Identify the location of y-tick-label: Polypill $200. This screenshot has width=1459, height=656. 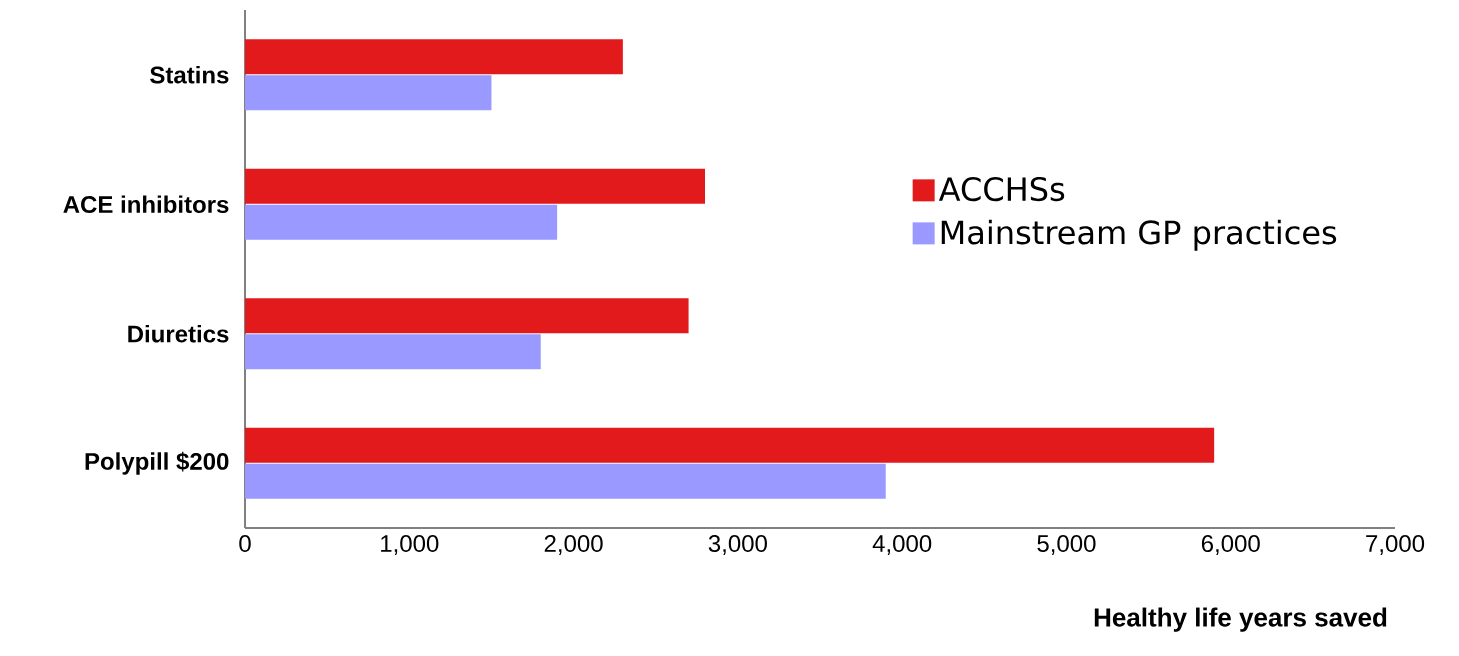
(157, 463).